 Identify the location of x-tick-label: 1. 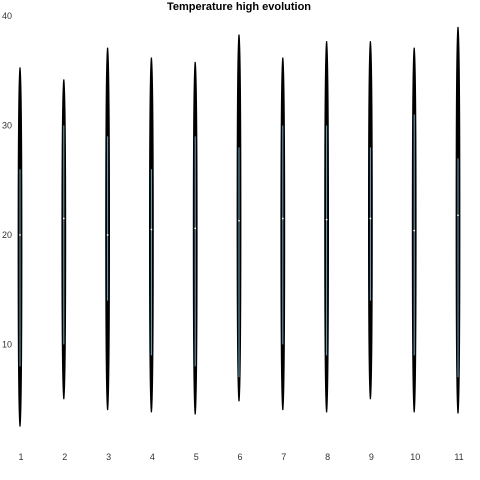
(20, 457).